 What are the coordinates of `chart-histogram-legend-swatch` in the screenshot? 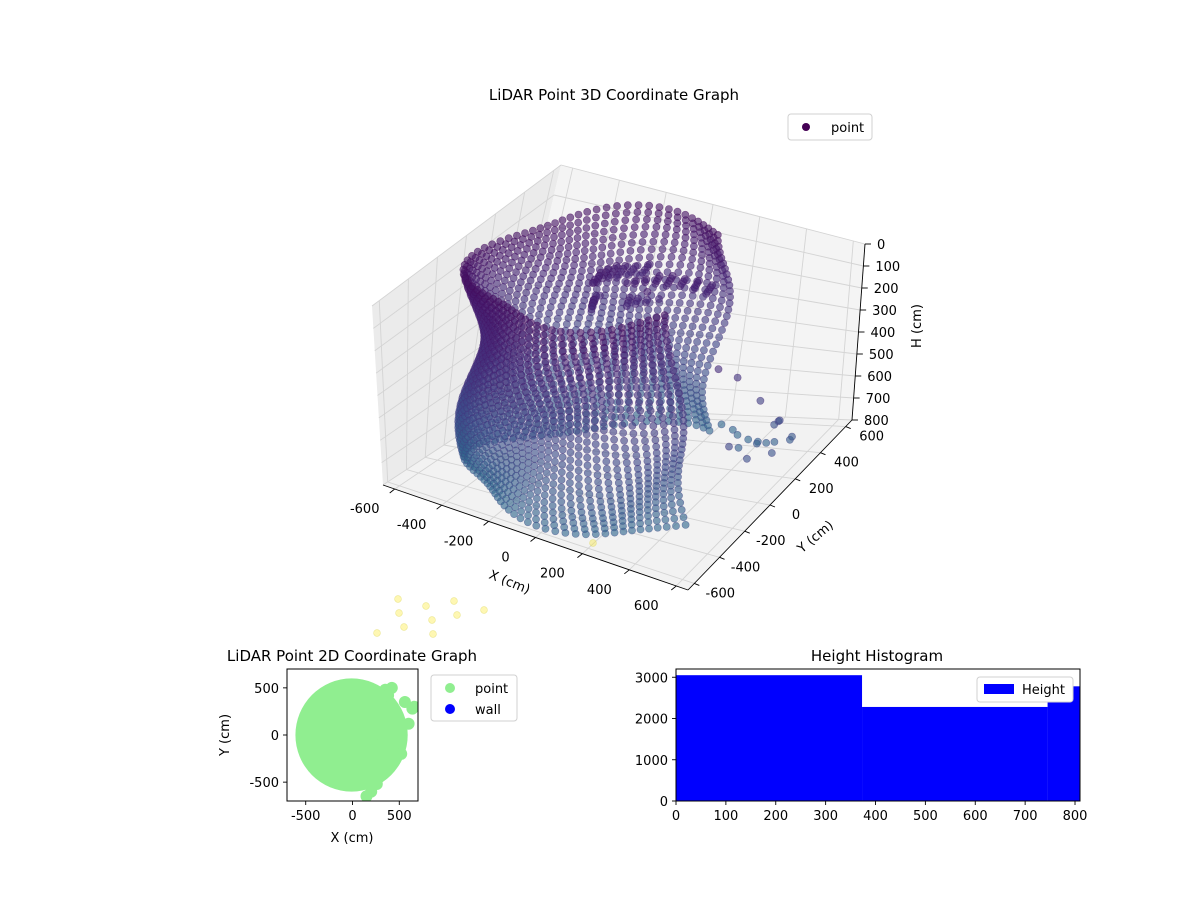 It's located at (999, 689).